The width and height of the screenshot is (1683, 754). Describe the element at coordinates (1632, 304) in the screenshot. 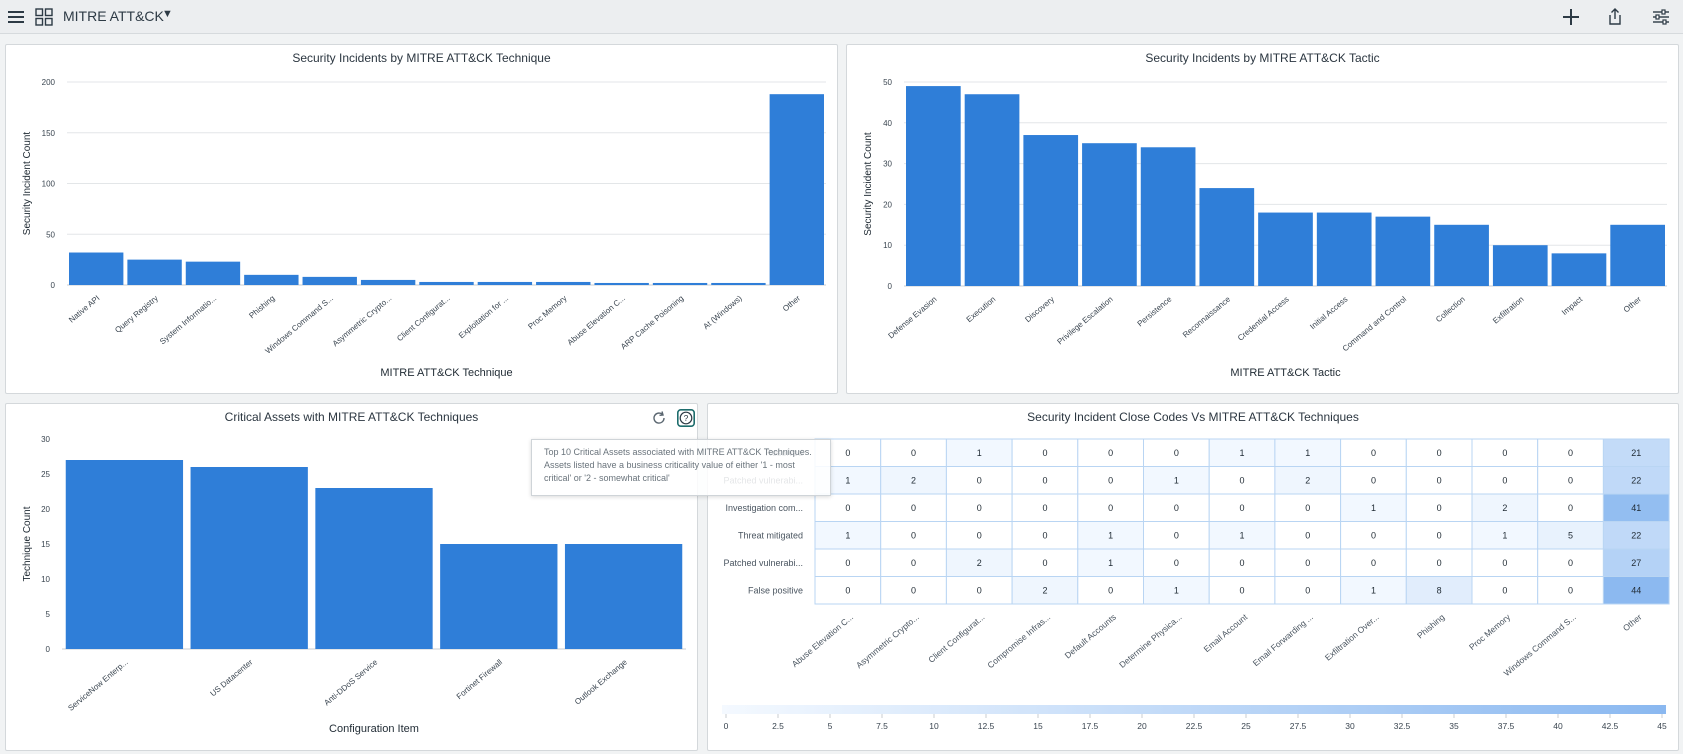

I see `x-tick-label: Other` at that location.